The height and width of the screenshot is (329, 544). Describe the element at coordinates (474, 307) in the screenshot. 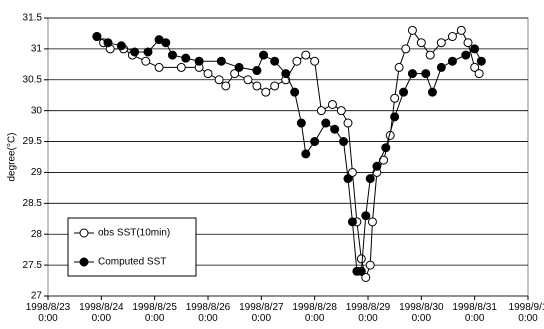

I see `x-tick-label-line: 1998/8/31` at that location.